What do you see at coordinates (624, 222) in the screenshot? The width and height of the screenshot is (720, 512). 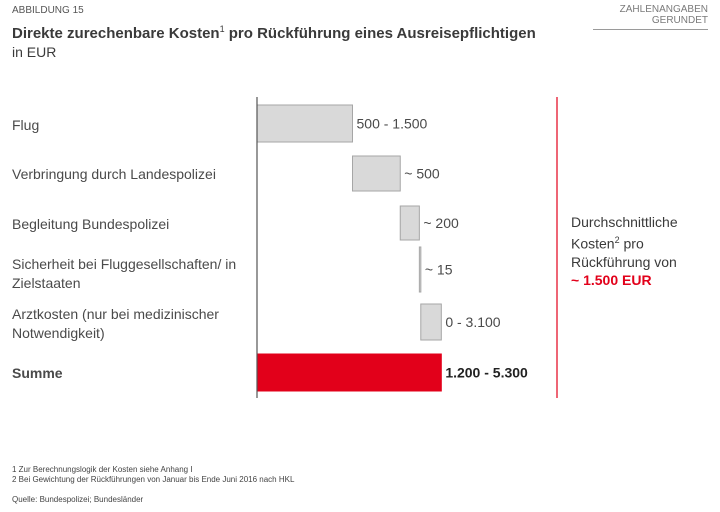 I see `side-line-1: Durchschnittliche` at bounding box center [624, 222].